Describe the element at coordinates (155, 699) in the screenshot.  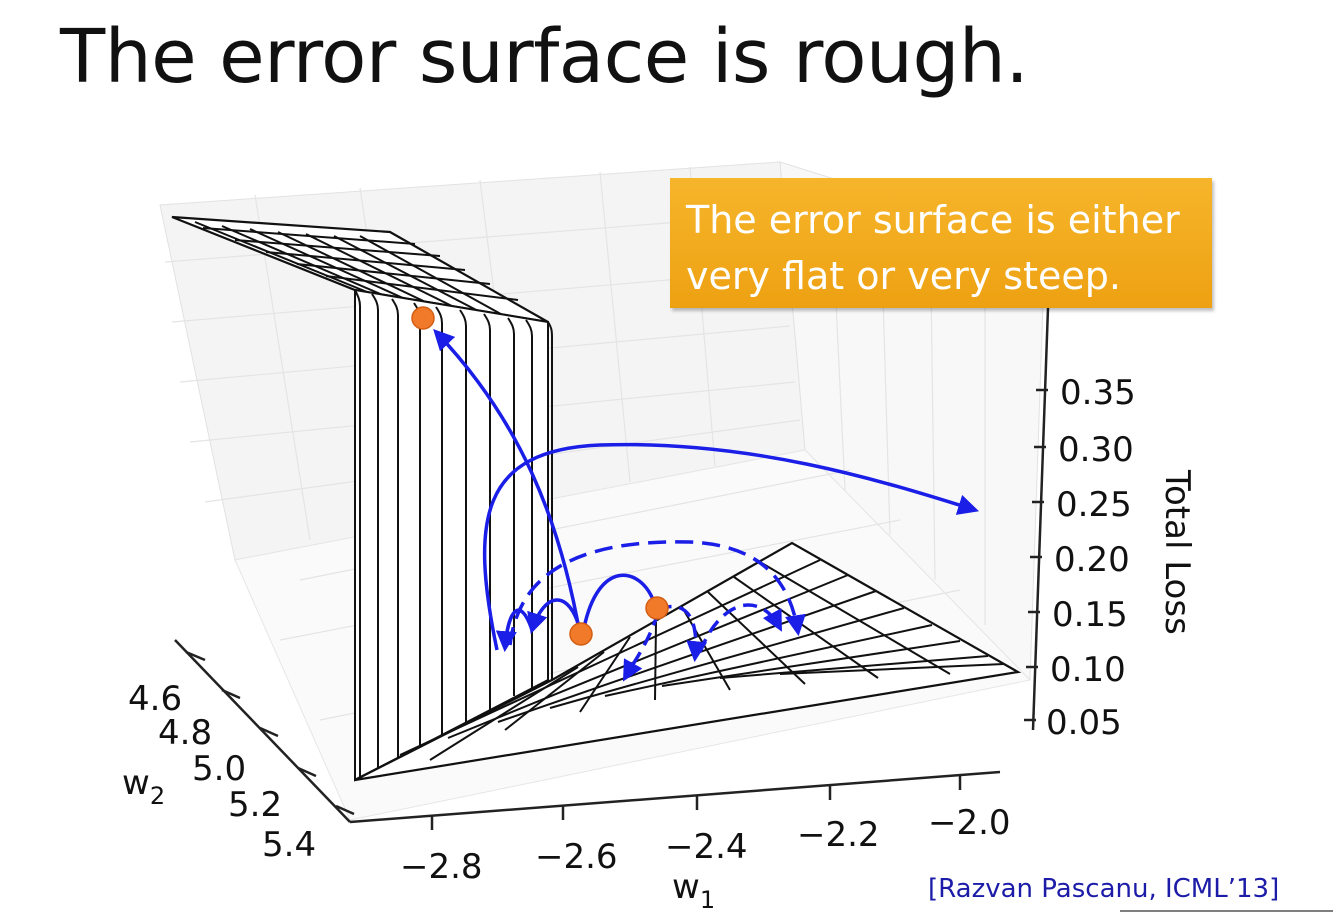
I see `w2-tick: 4.6` at that location.